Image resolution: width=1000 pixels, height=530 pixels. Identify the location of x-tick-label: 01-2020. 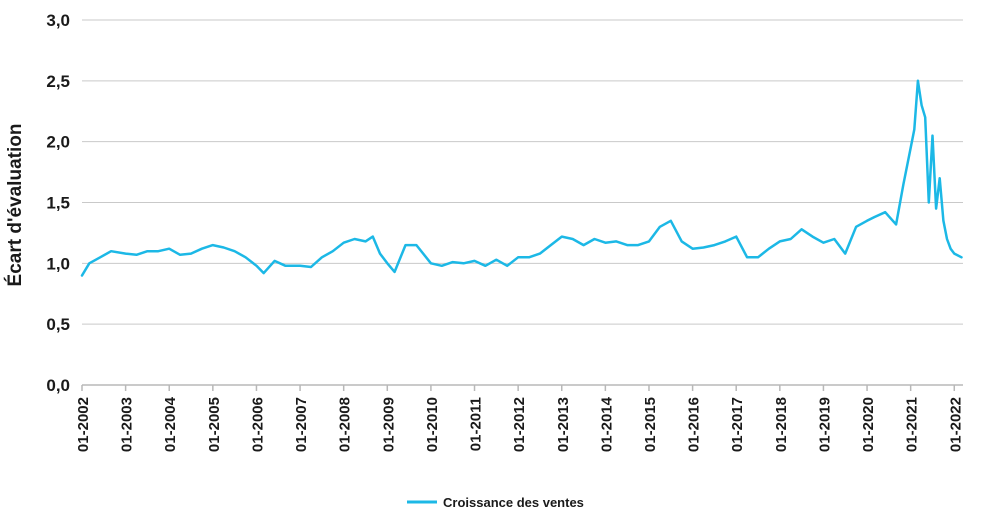
(868, 424).